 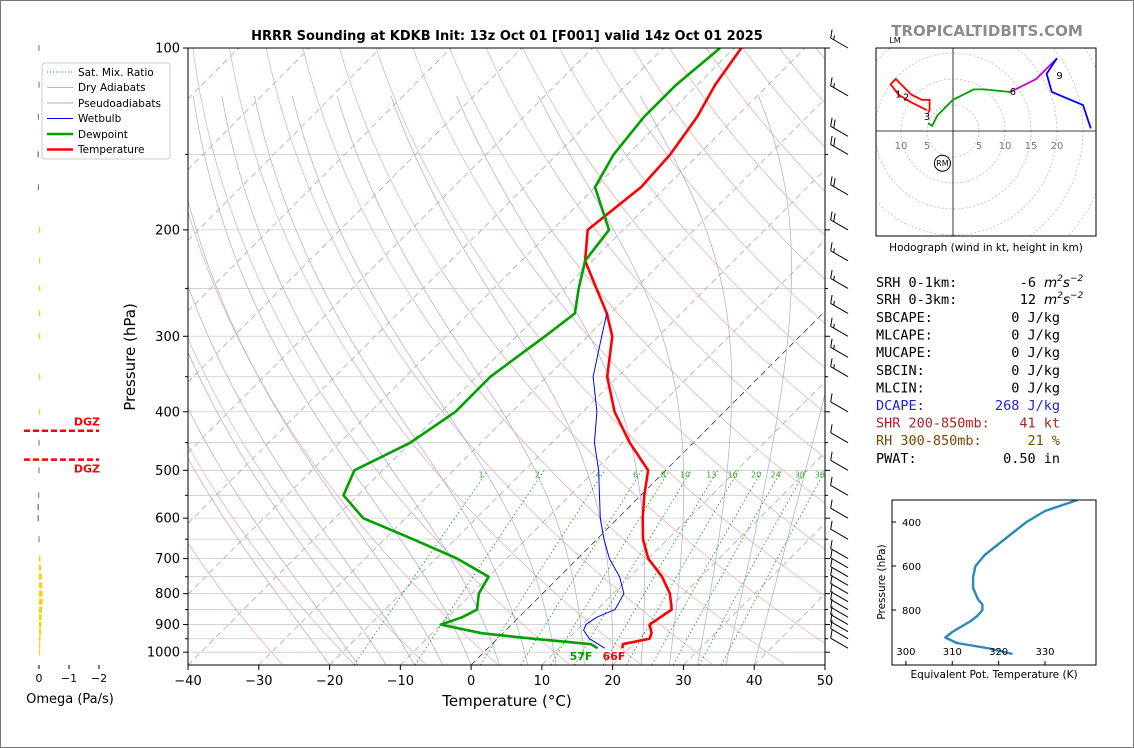 What do you see at coordinates (683, 681) in the screenshot?
I see `x-tick-label: 30` at bounding box center [683, 681].